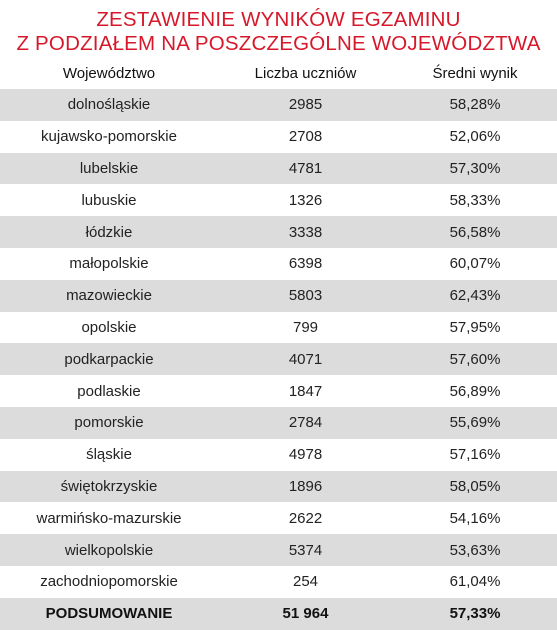  What do you see at coordinates (109, 486) in the screenshot?
I see `cell-voivodeship: świętokrzyskie` at bounding box center [109, 486].